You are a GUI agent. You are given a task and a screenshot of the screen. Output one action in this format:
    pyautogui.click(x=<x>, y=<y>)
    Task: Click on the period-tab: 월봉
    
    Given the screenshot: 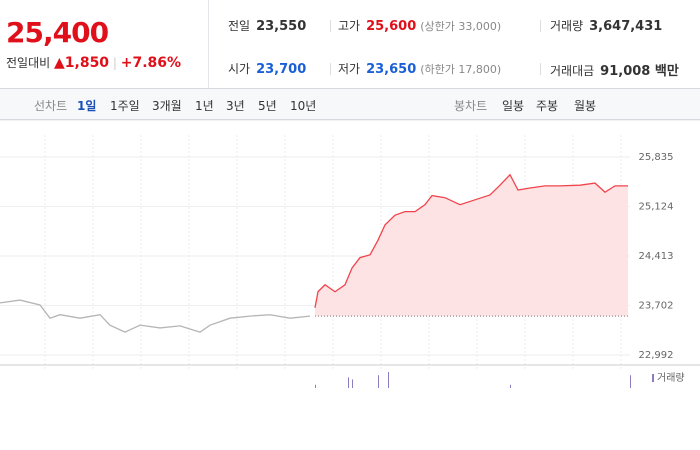 What is the action you would take?
    pyautogui.click(x=585, y=106)
    